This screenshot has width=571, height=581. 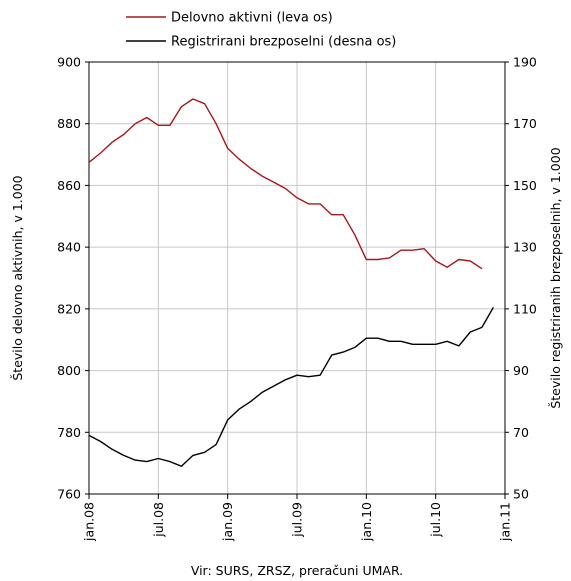 I want to click on right-tick-label: 170, so click(x=525, y=123).